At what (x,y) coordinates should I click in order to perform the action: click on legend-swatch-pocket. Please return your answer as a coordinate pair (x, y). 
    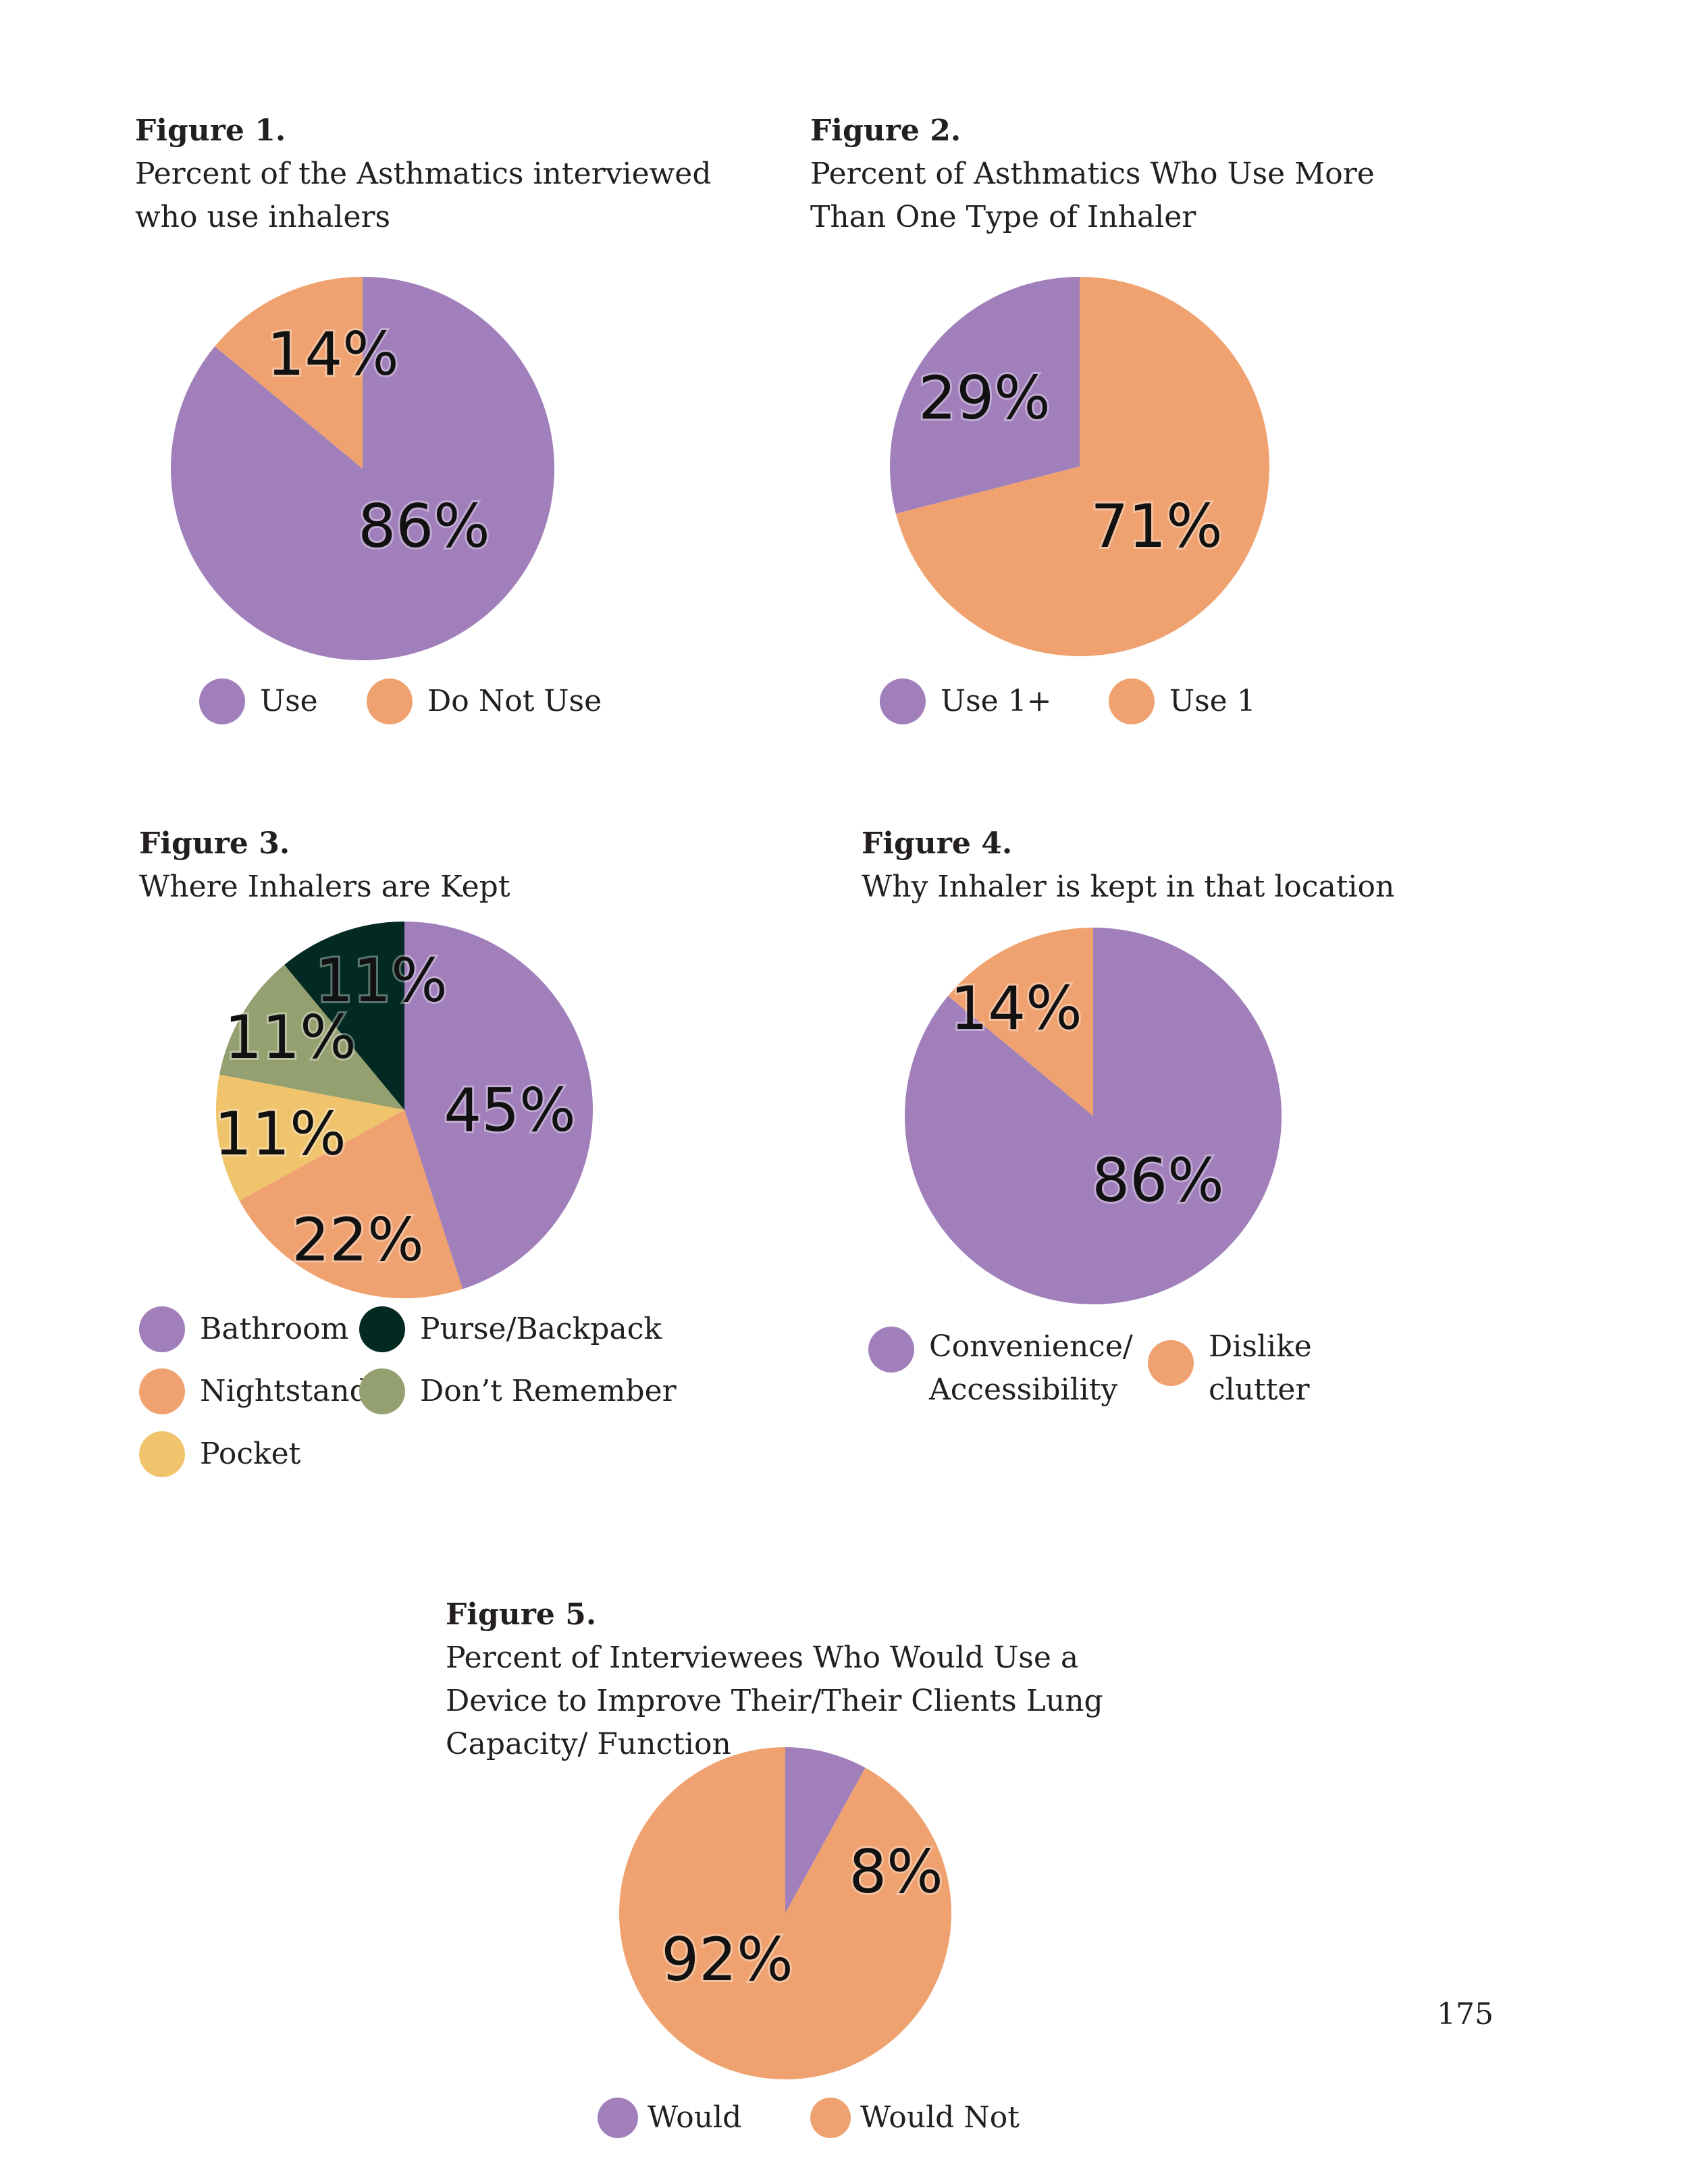
    Looking at the image, I should click on (162, 1454).